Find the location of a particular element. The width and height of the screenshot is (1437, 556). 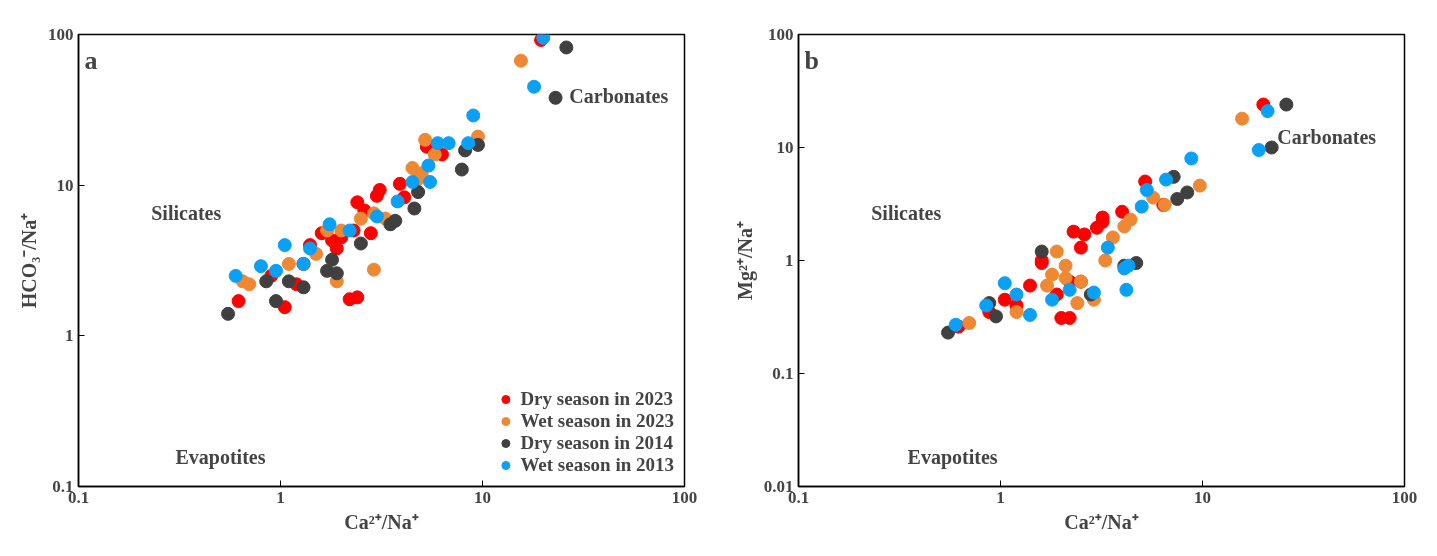

legend-label: Dry season in 2014 is located at coordinates (596, 443).